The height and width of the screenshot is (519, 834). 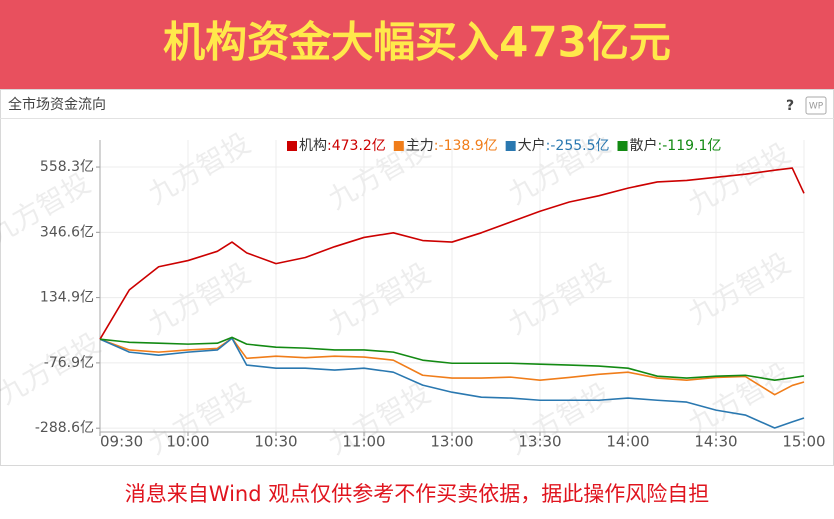 What do you see at coordinates (715, 442) in the screenshot?
I see `x-tick-label: 14:30` at bounding box center [715, 442].